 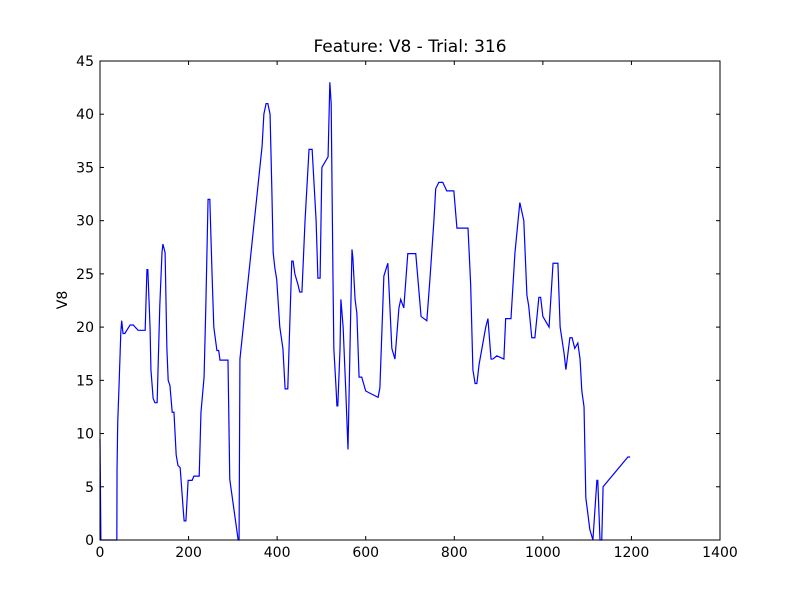 I want to click on y-tick-label: 40, so click(x=85, y=115).